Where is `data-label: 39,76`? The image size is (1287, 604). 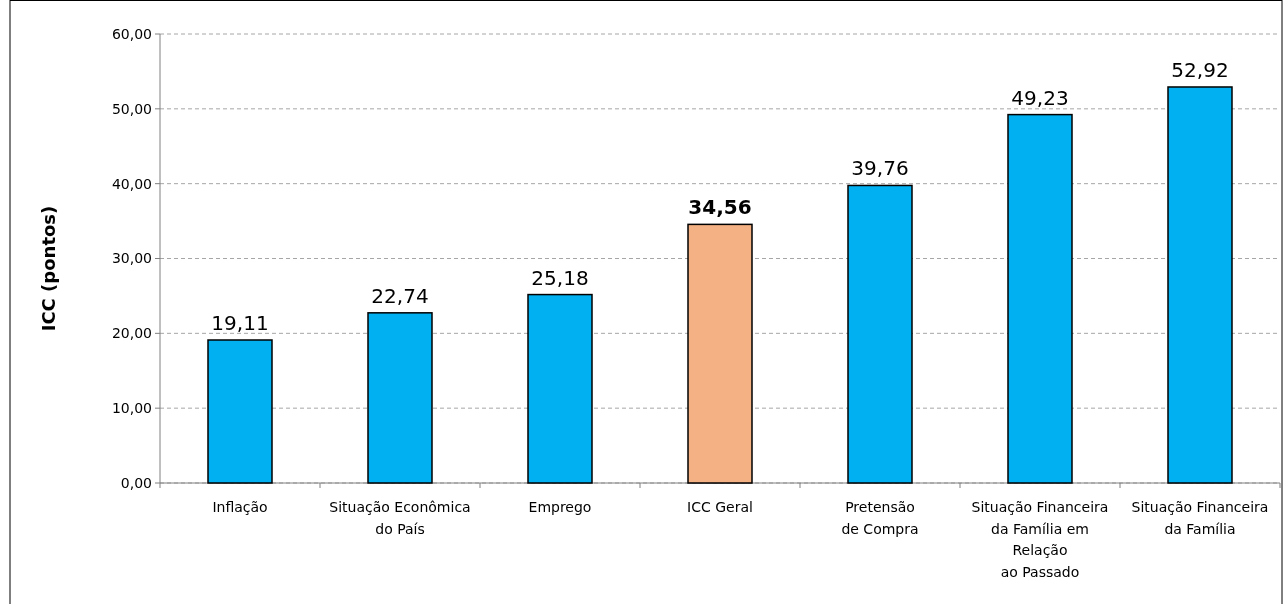
data-label: 39,76 is located at coordinates (880, 168).